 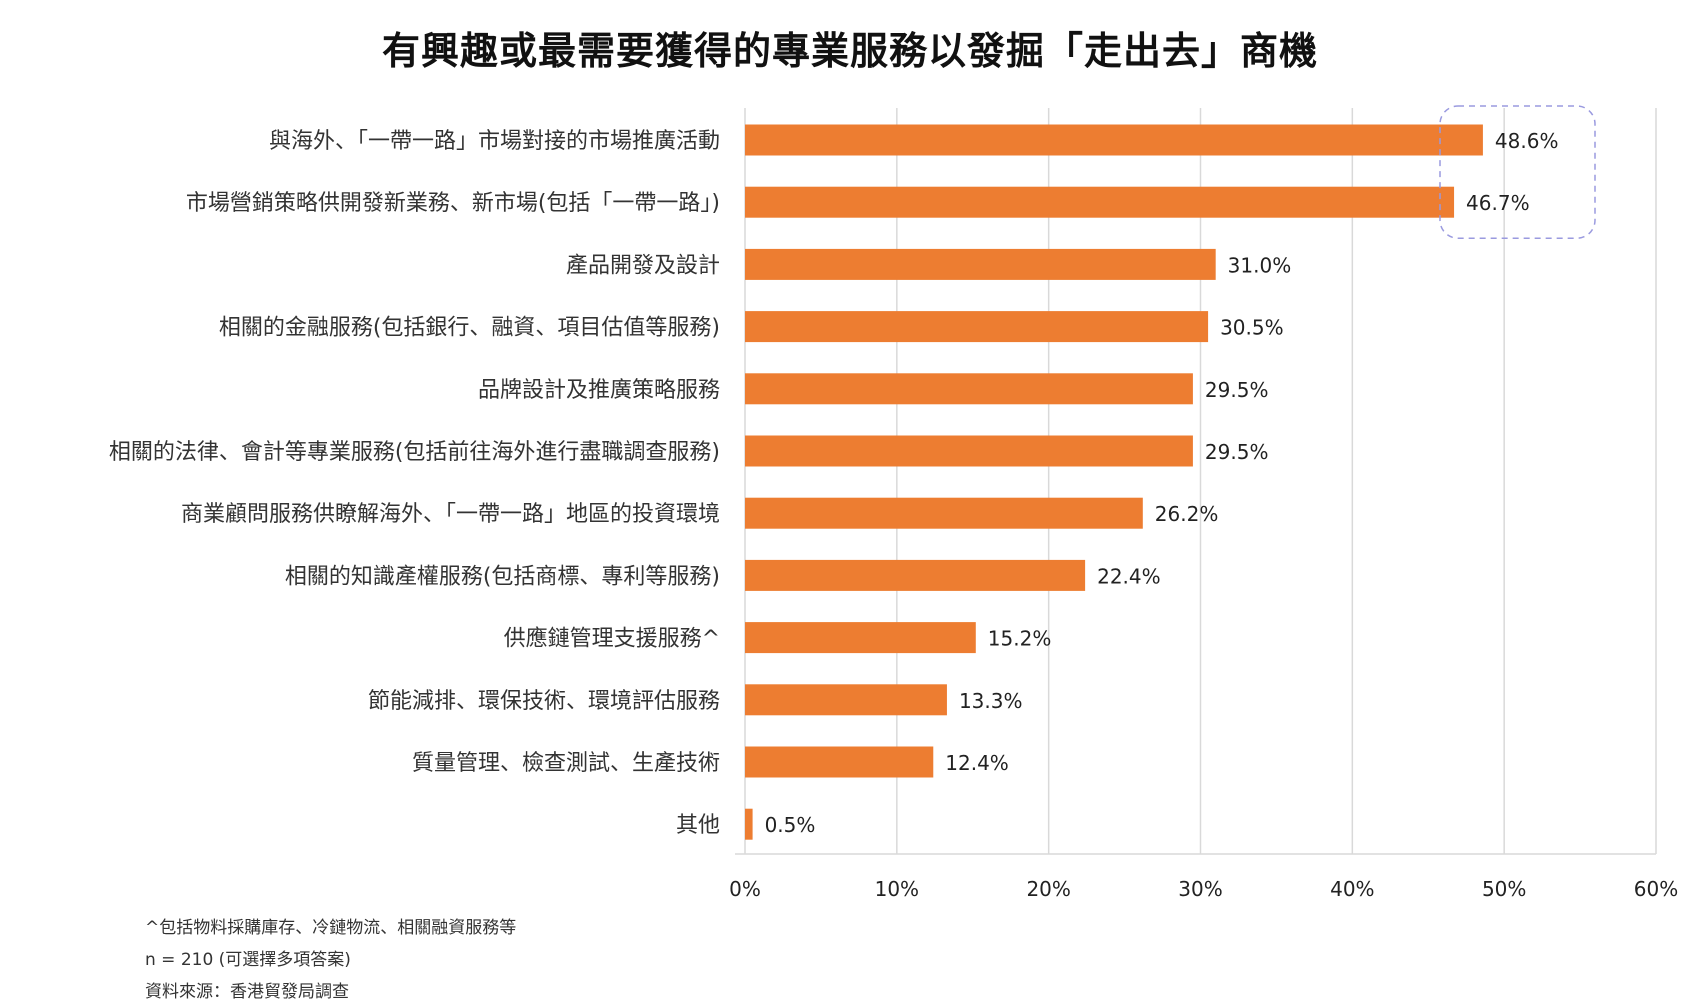 What do you see at coordinates (1352, 889) in the screenshot?
I see `x-tick-label: 40%` at bounding box center [1352, 889].